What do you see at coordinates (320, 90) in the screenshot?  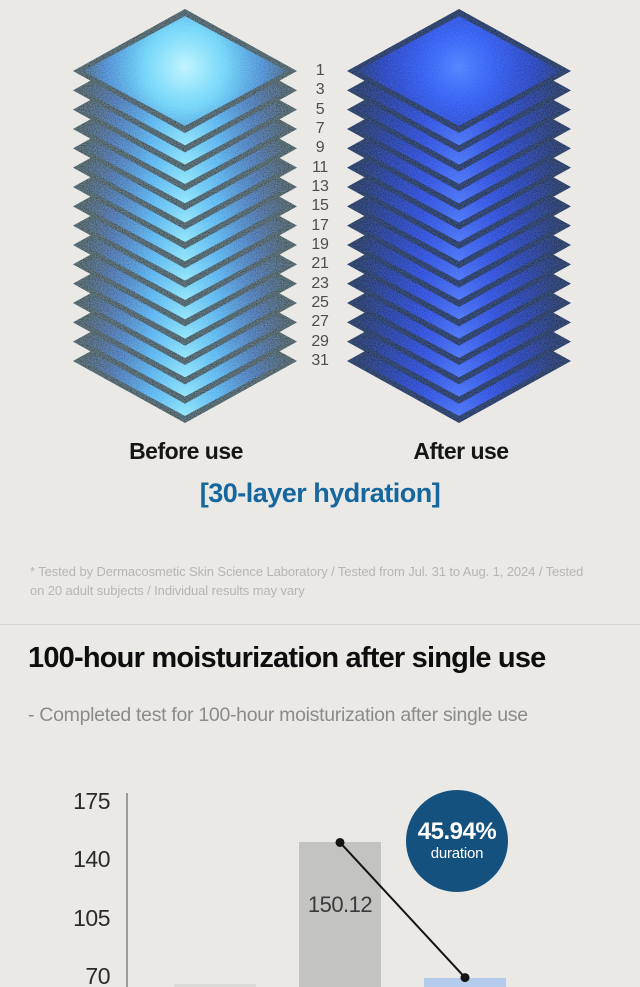 I see `layer-number: 3` at bounding box center [320, 90].